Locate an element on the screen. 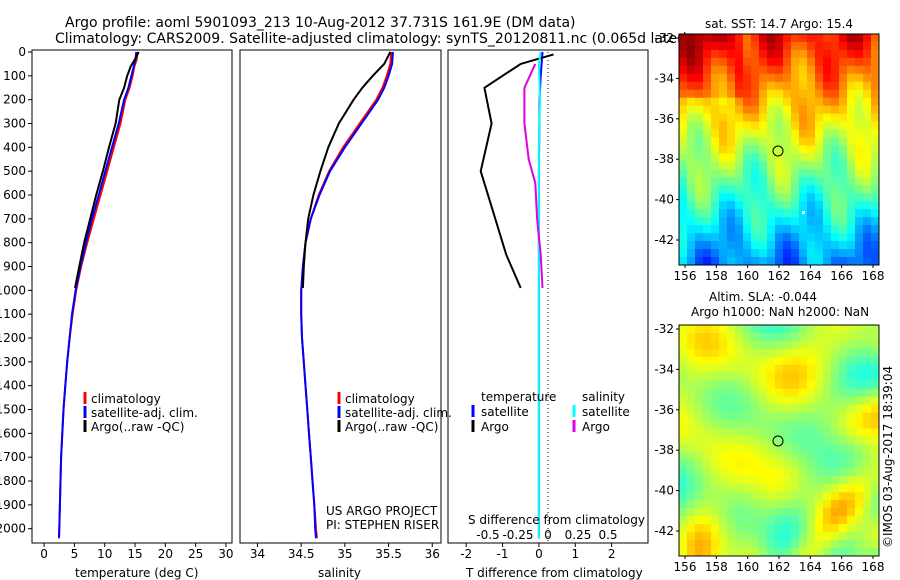  map-x-tick-label: 162 is located at coordinates (779, 567).